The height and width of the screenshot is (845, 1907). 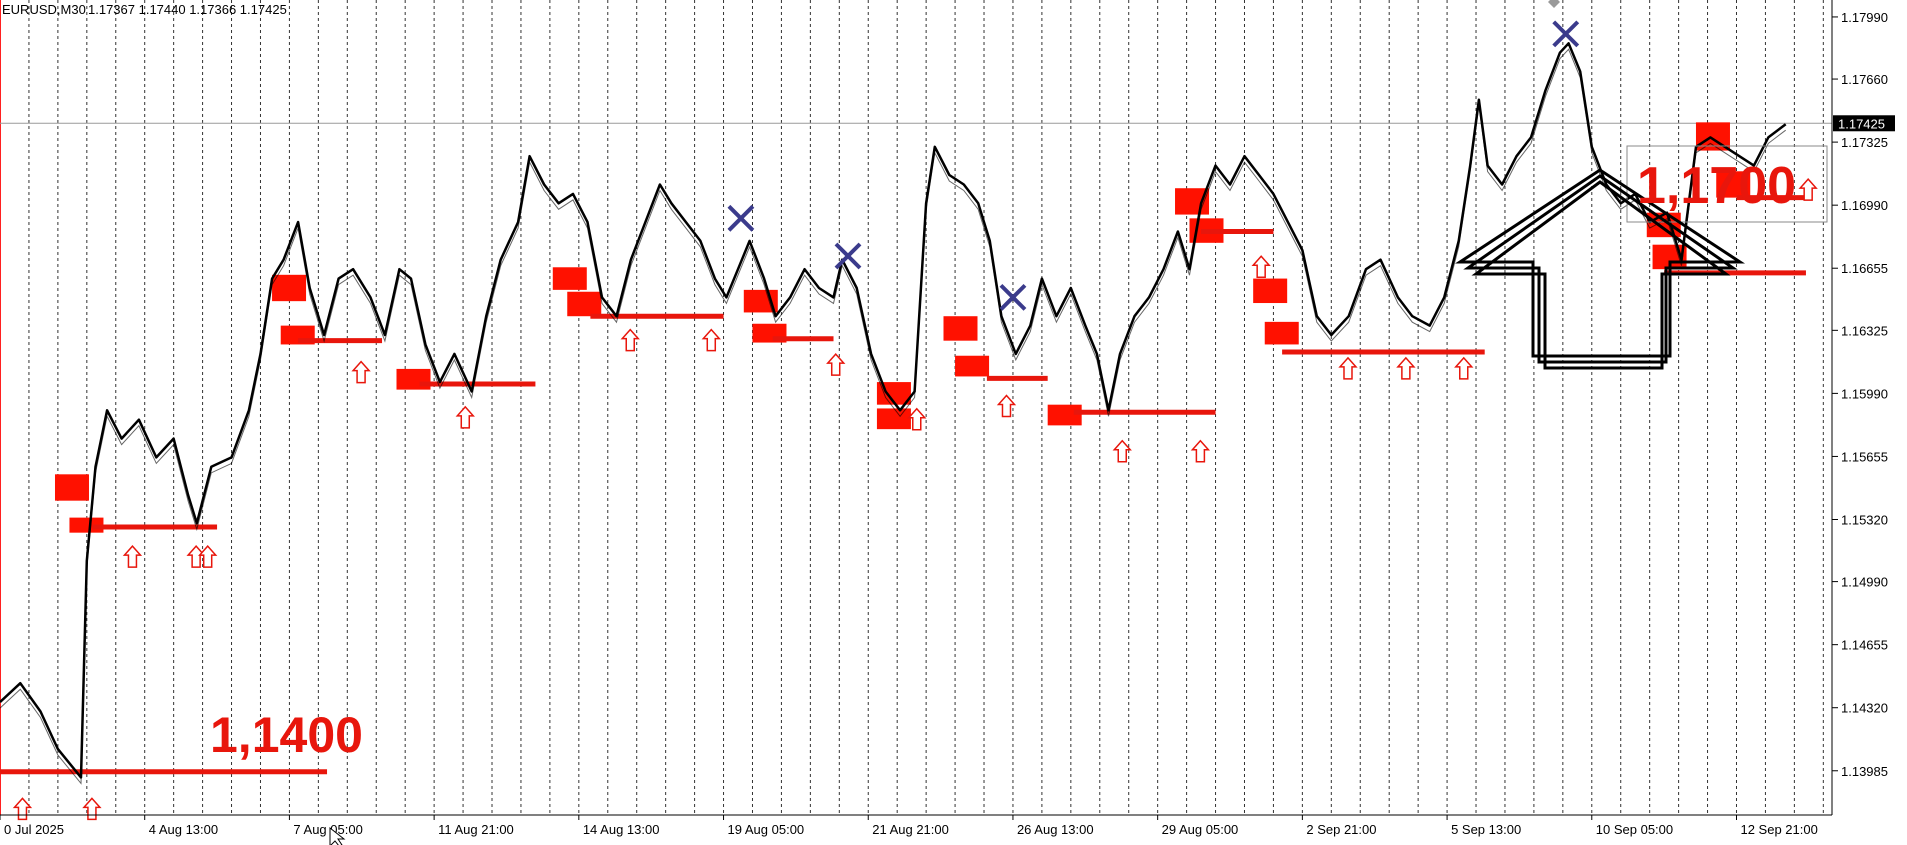 I want to click on price-tick-label: 1.17660, so click(x=1864, y=79).